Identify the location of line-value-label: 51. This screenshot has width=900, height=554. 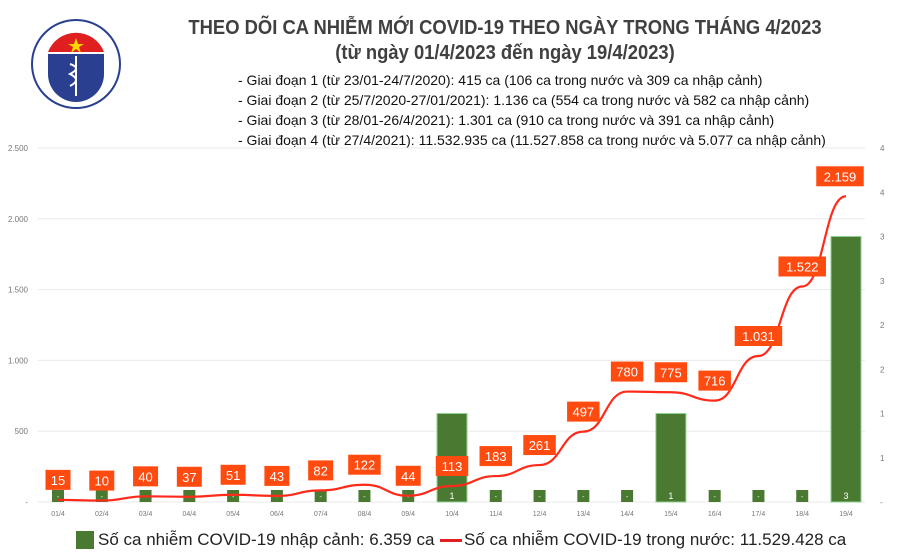
(233, 475).